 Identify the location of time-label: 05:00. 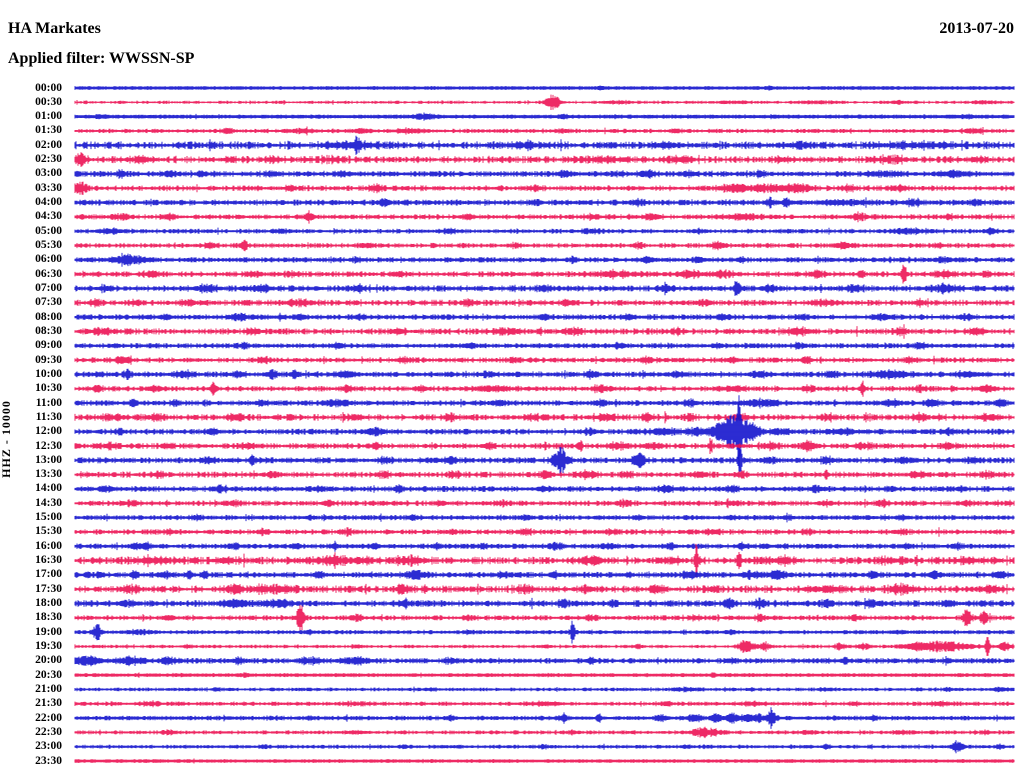
(48, 230).